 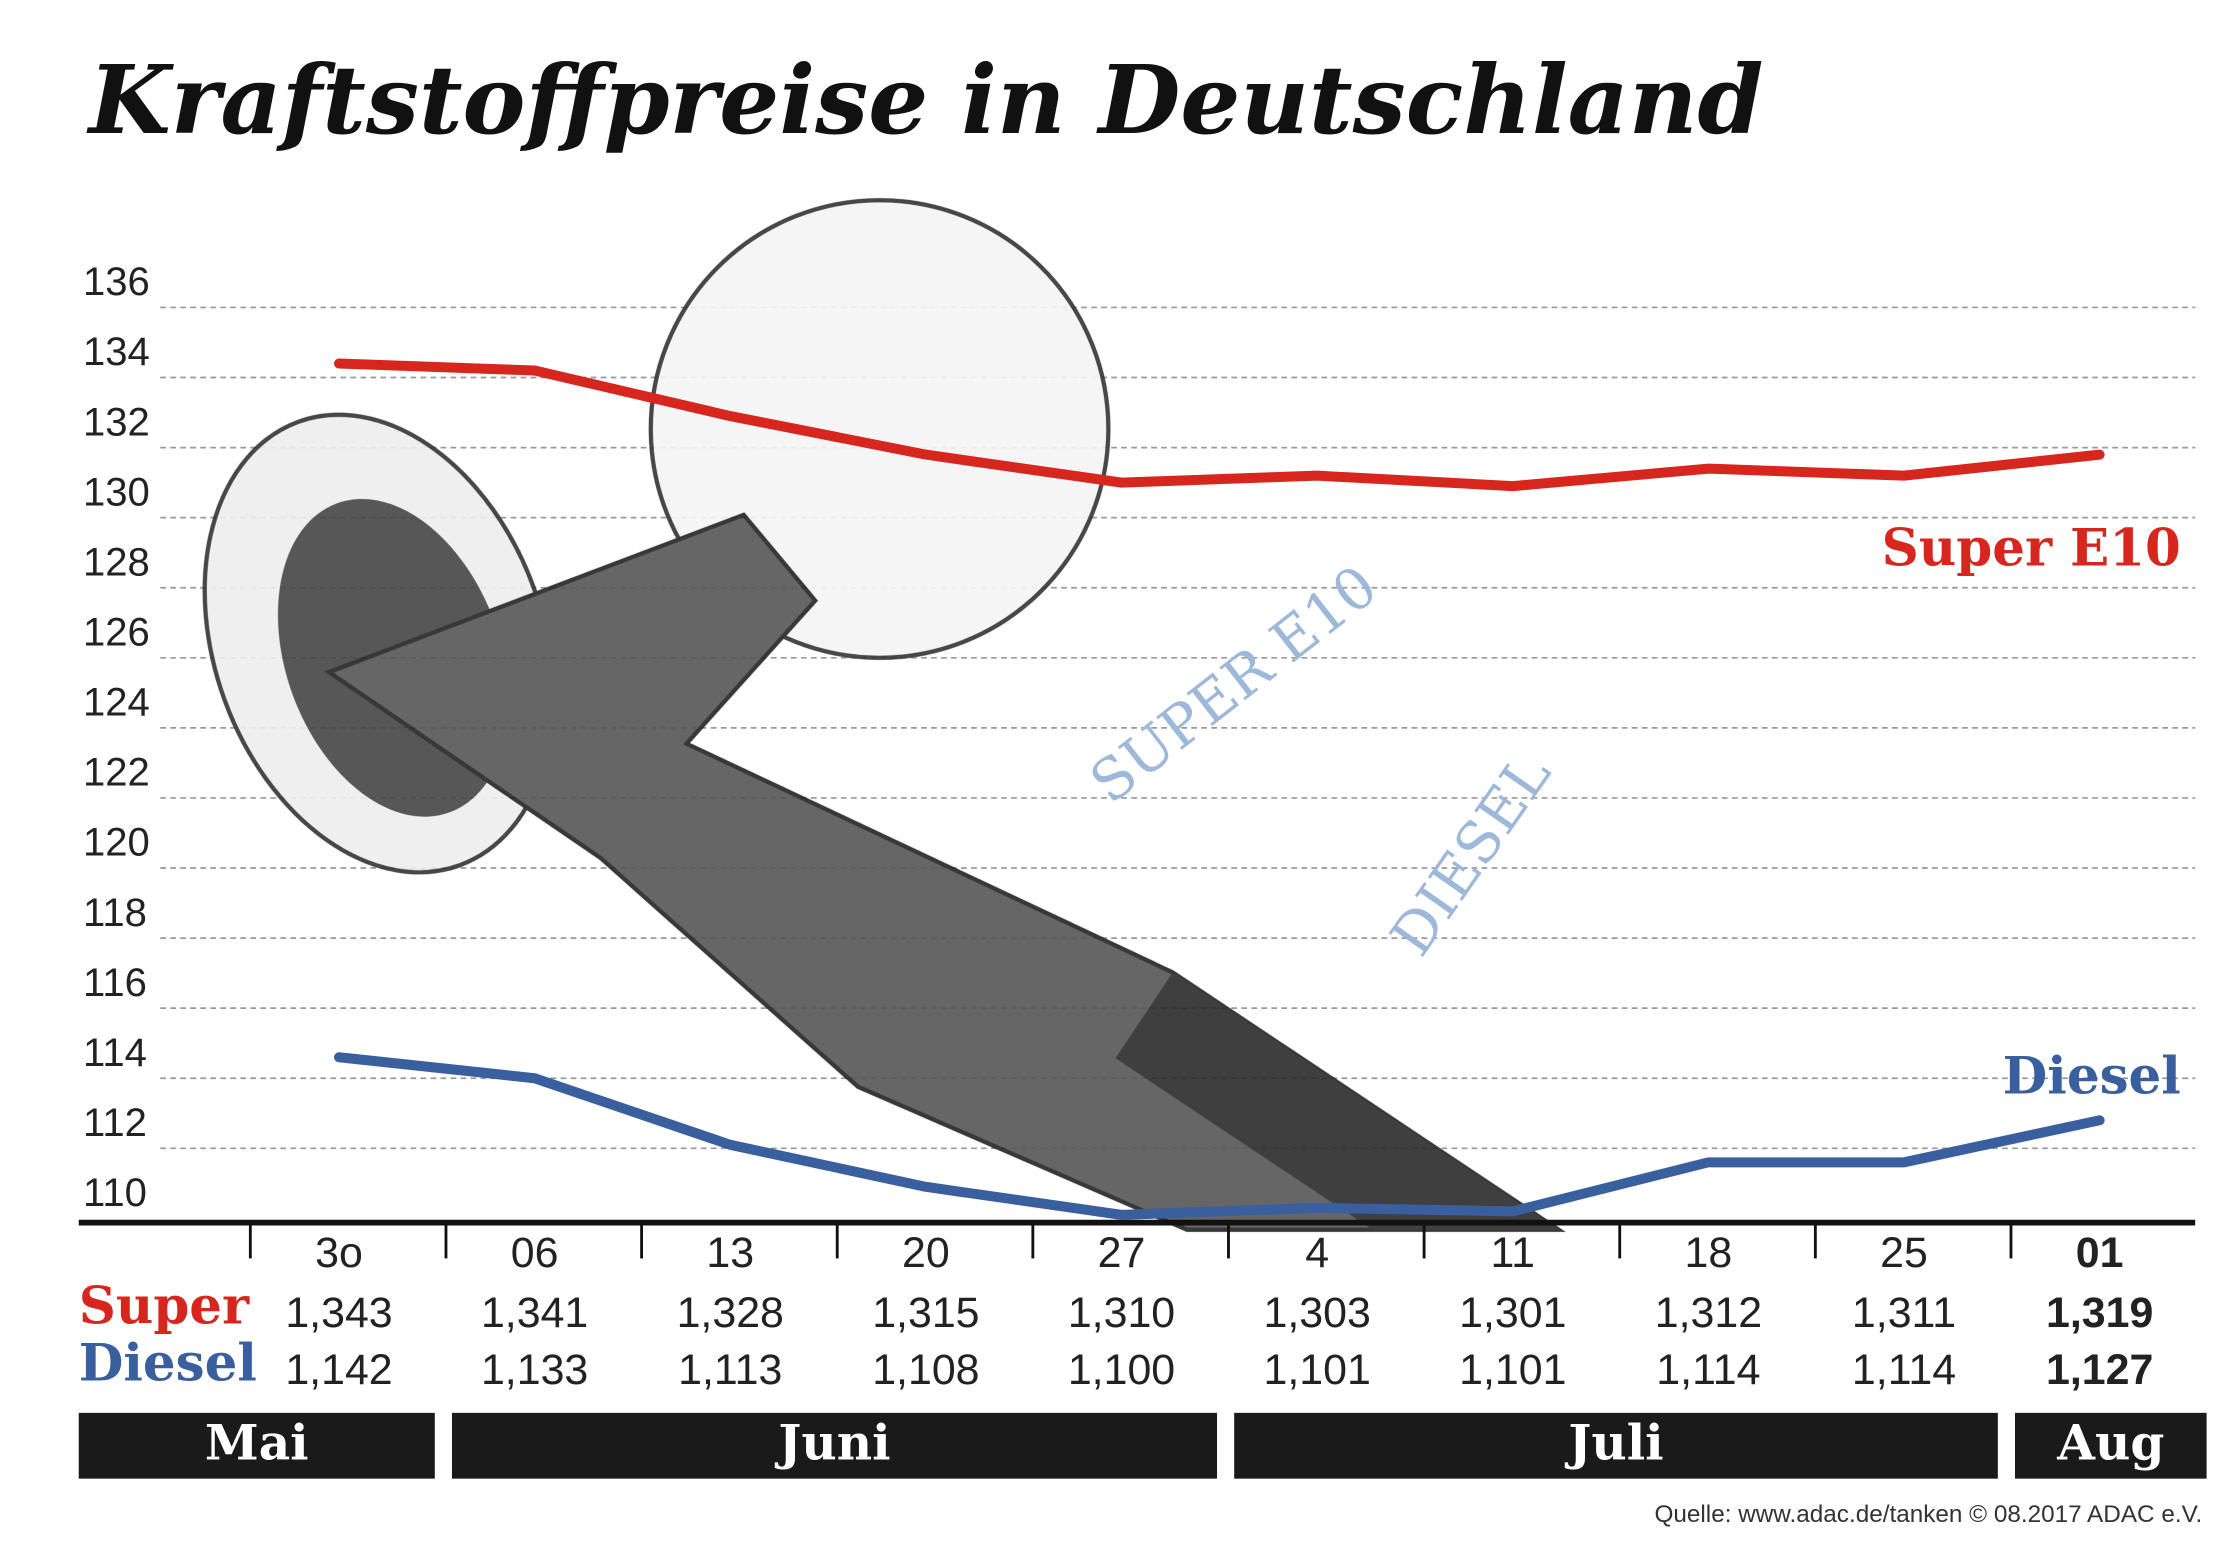 I want to click on month-label: Juni, so click(x=832, y=1443).